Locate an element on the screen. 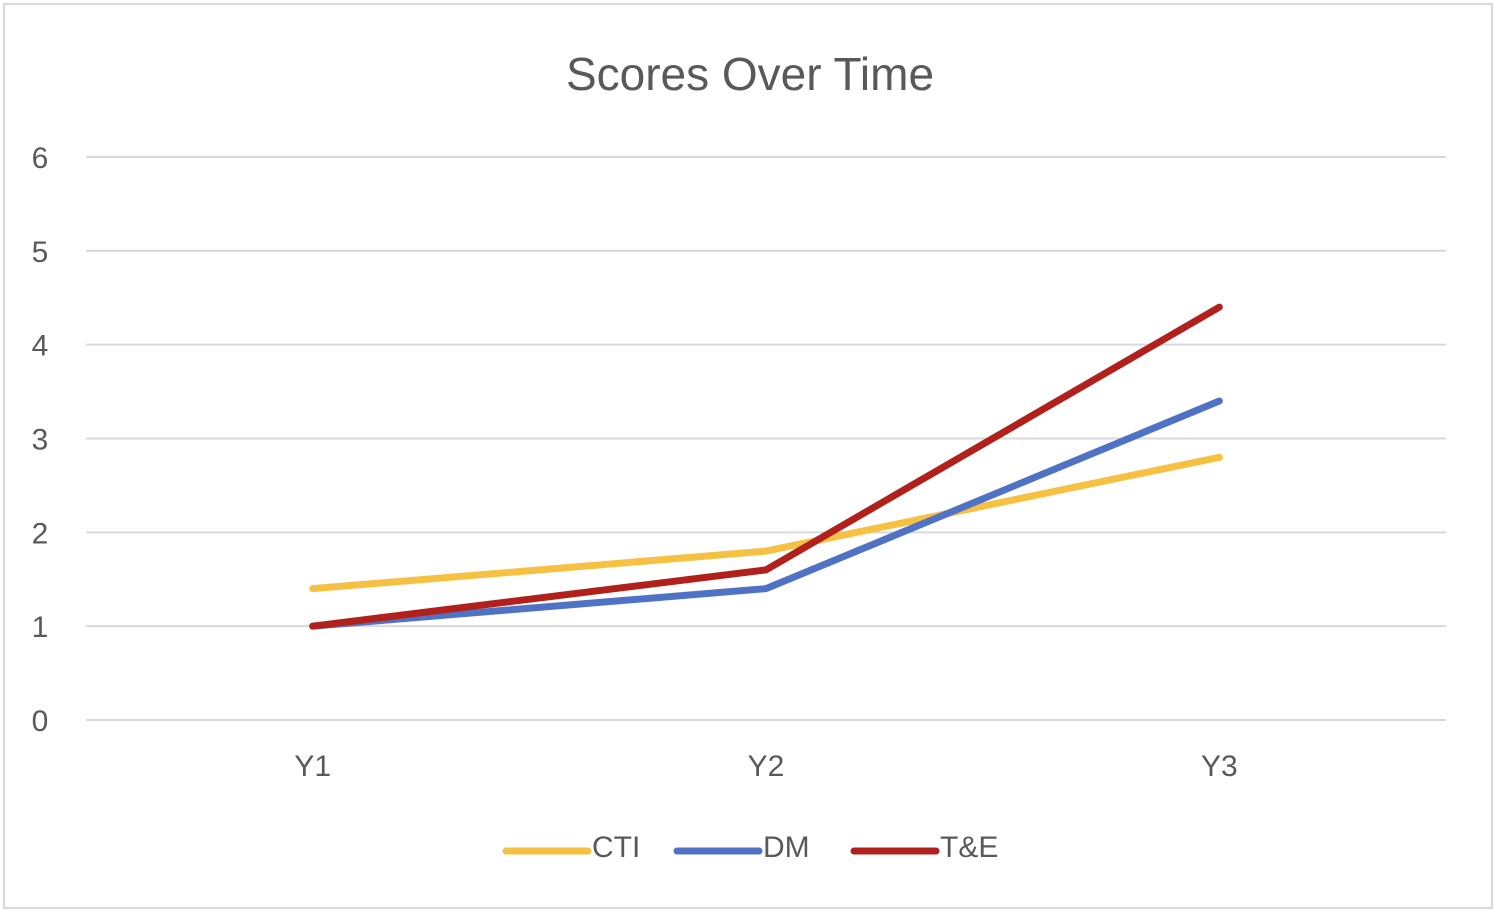 Image resolution: width=1498 pixels, height=914 pixels. y-tick-label: 2 is located at coordinates (40, 533).